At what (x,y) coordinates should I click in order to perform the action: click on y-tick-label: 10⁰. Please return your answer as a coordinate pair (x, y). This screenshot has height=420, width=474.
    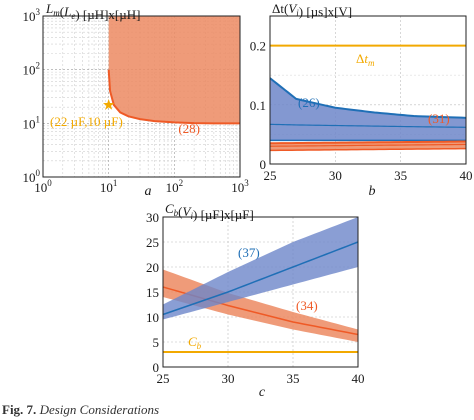
    Looking at the image, I should click on (32, 176).